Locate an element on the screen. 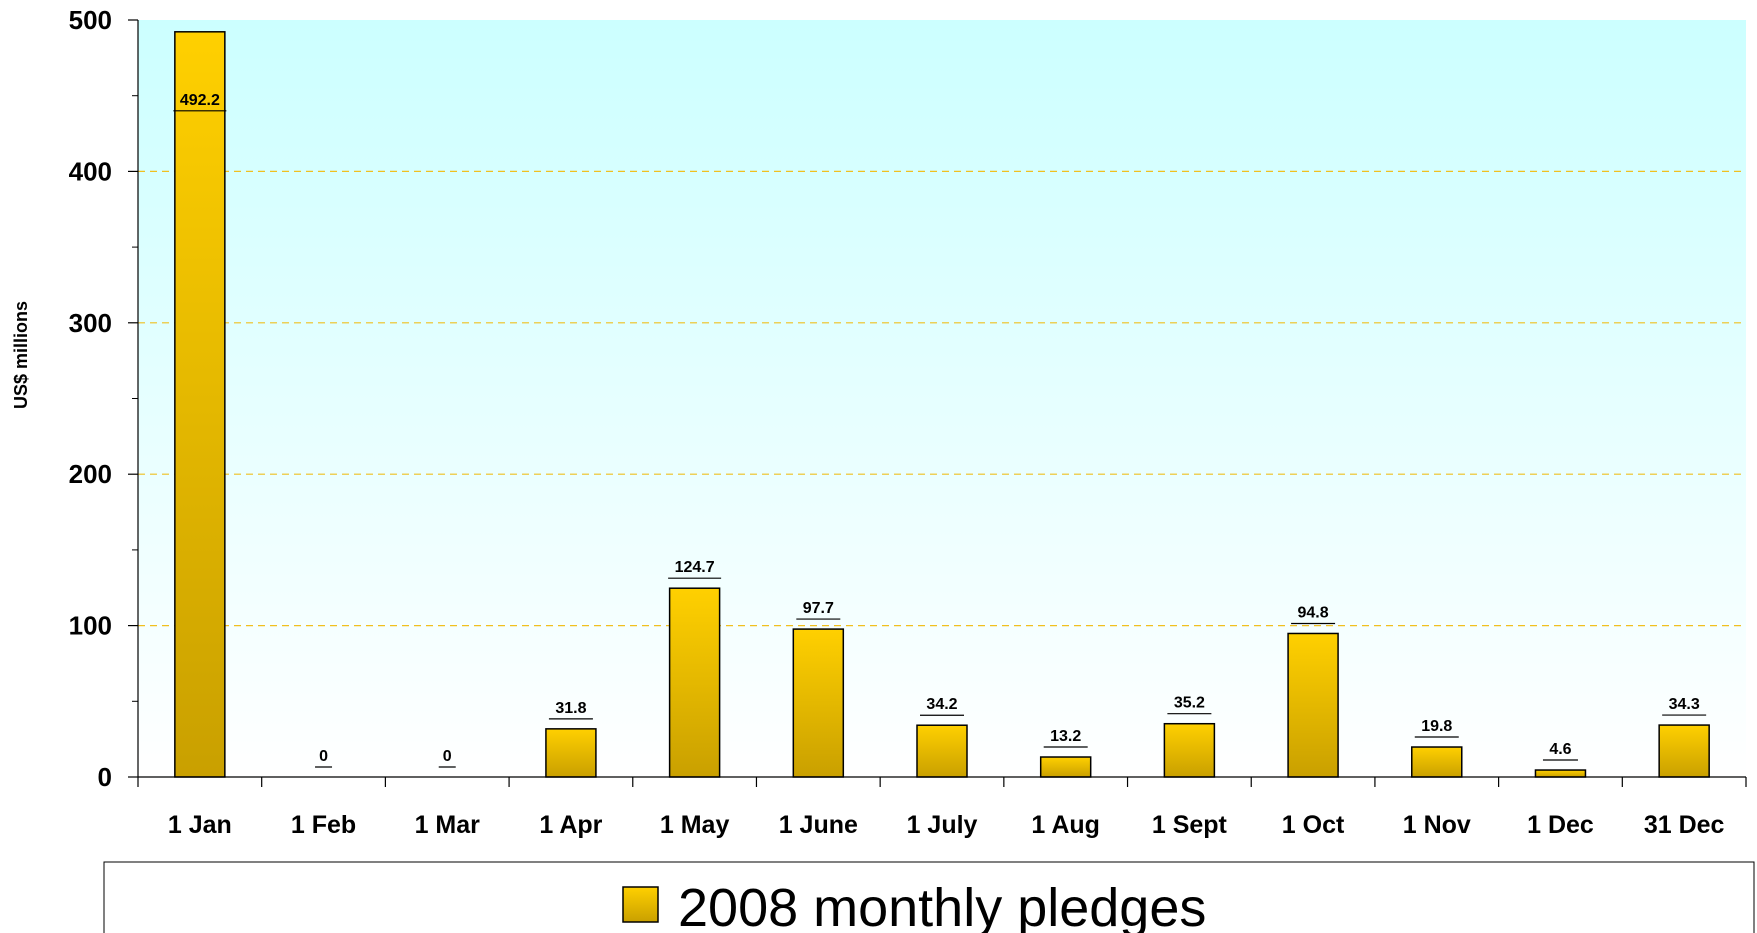 The width and height of the screenshot is (1757, 933). x-tick-label: 31 Dec is located at coordinates (1684, 825).